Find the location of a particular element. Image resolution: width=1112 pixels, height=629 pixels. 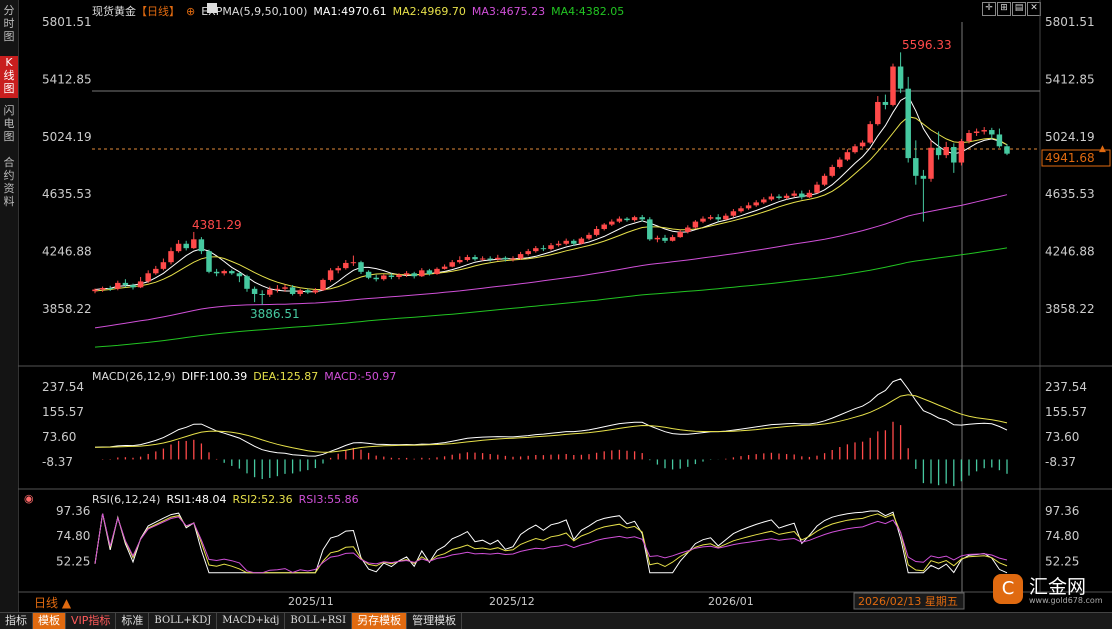

tab-kline: K线图 is located at coordinates (9, 77).